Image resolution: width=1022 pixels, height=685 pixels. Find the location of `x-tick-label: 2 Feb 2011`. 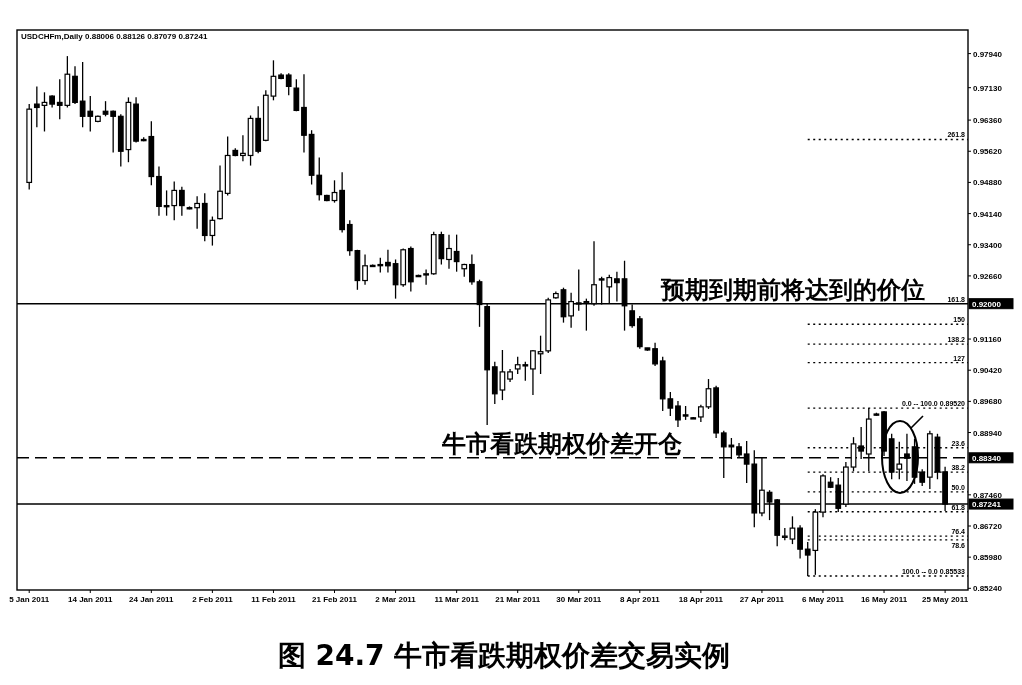

x-tick-label: 2 Feb 2011 is located at coordinates (213, 599).